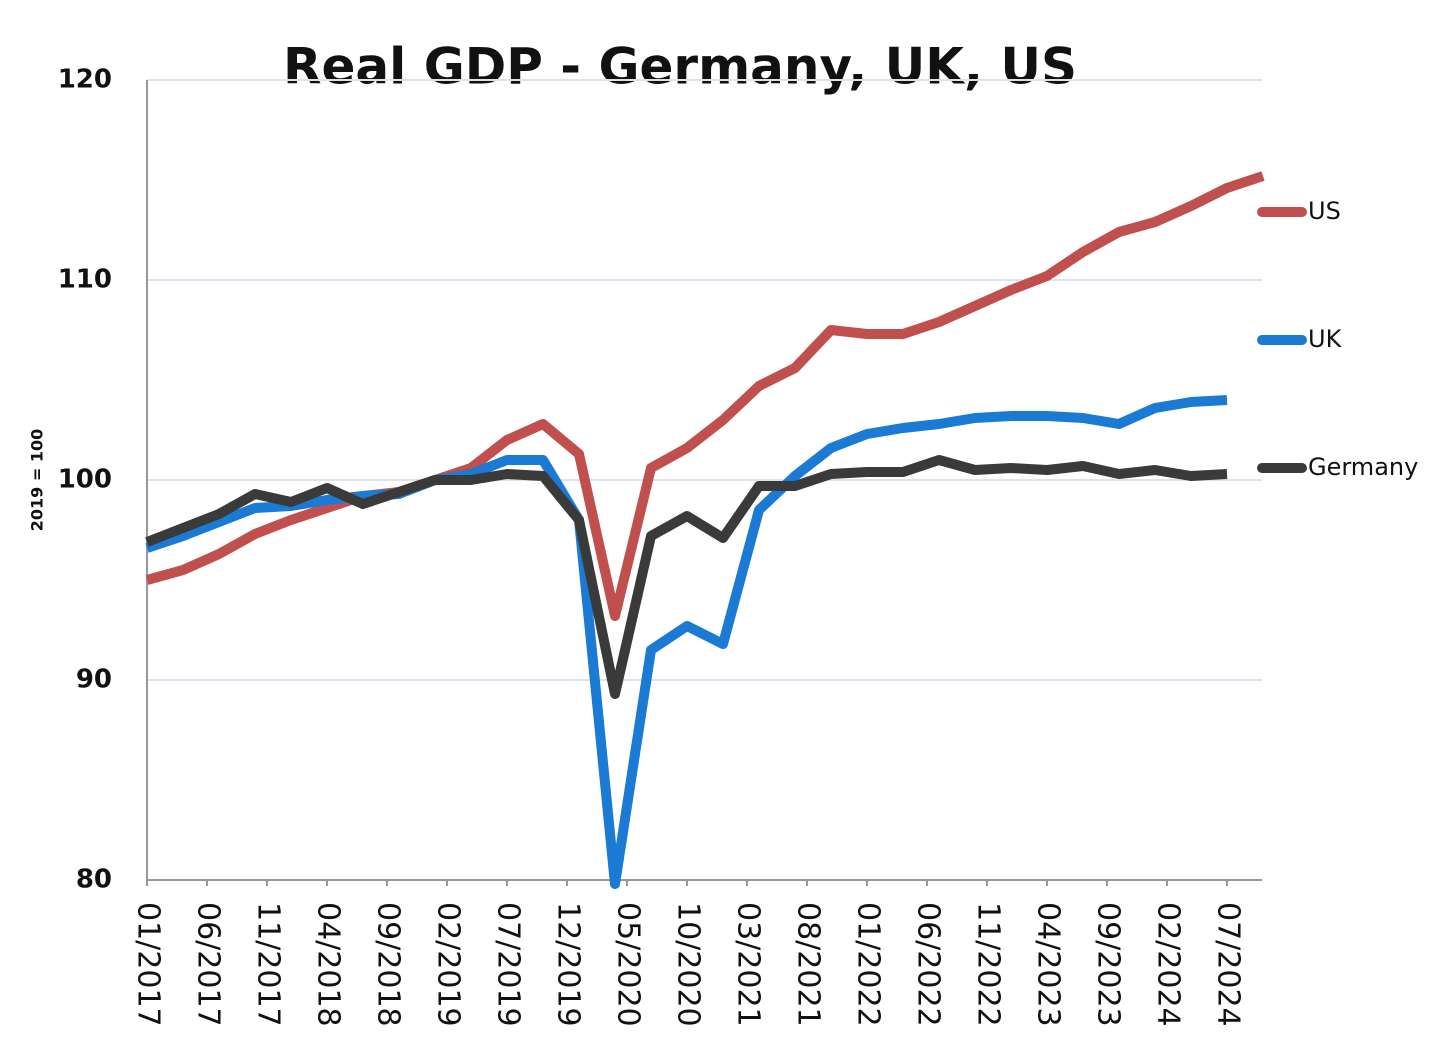 The height and width of the screenshot is (1064, 1440). Describe the element at coordinates (508, 964) in the screenshot. I see `x-tick-label: 07/2019` at that location.